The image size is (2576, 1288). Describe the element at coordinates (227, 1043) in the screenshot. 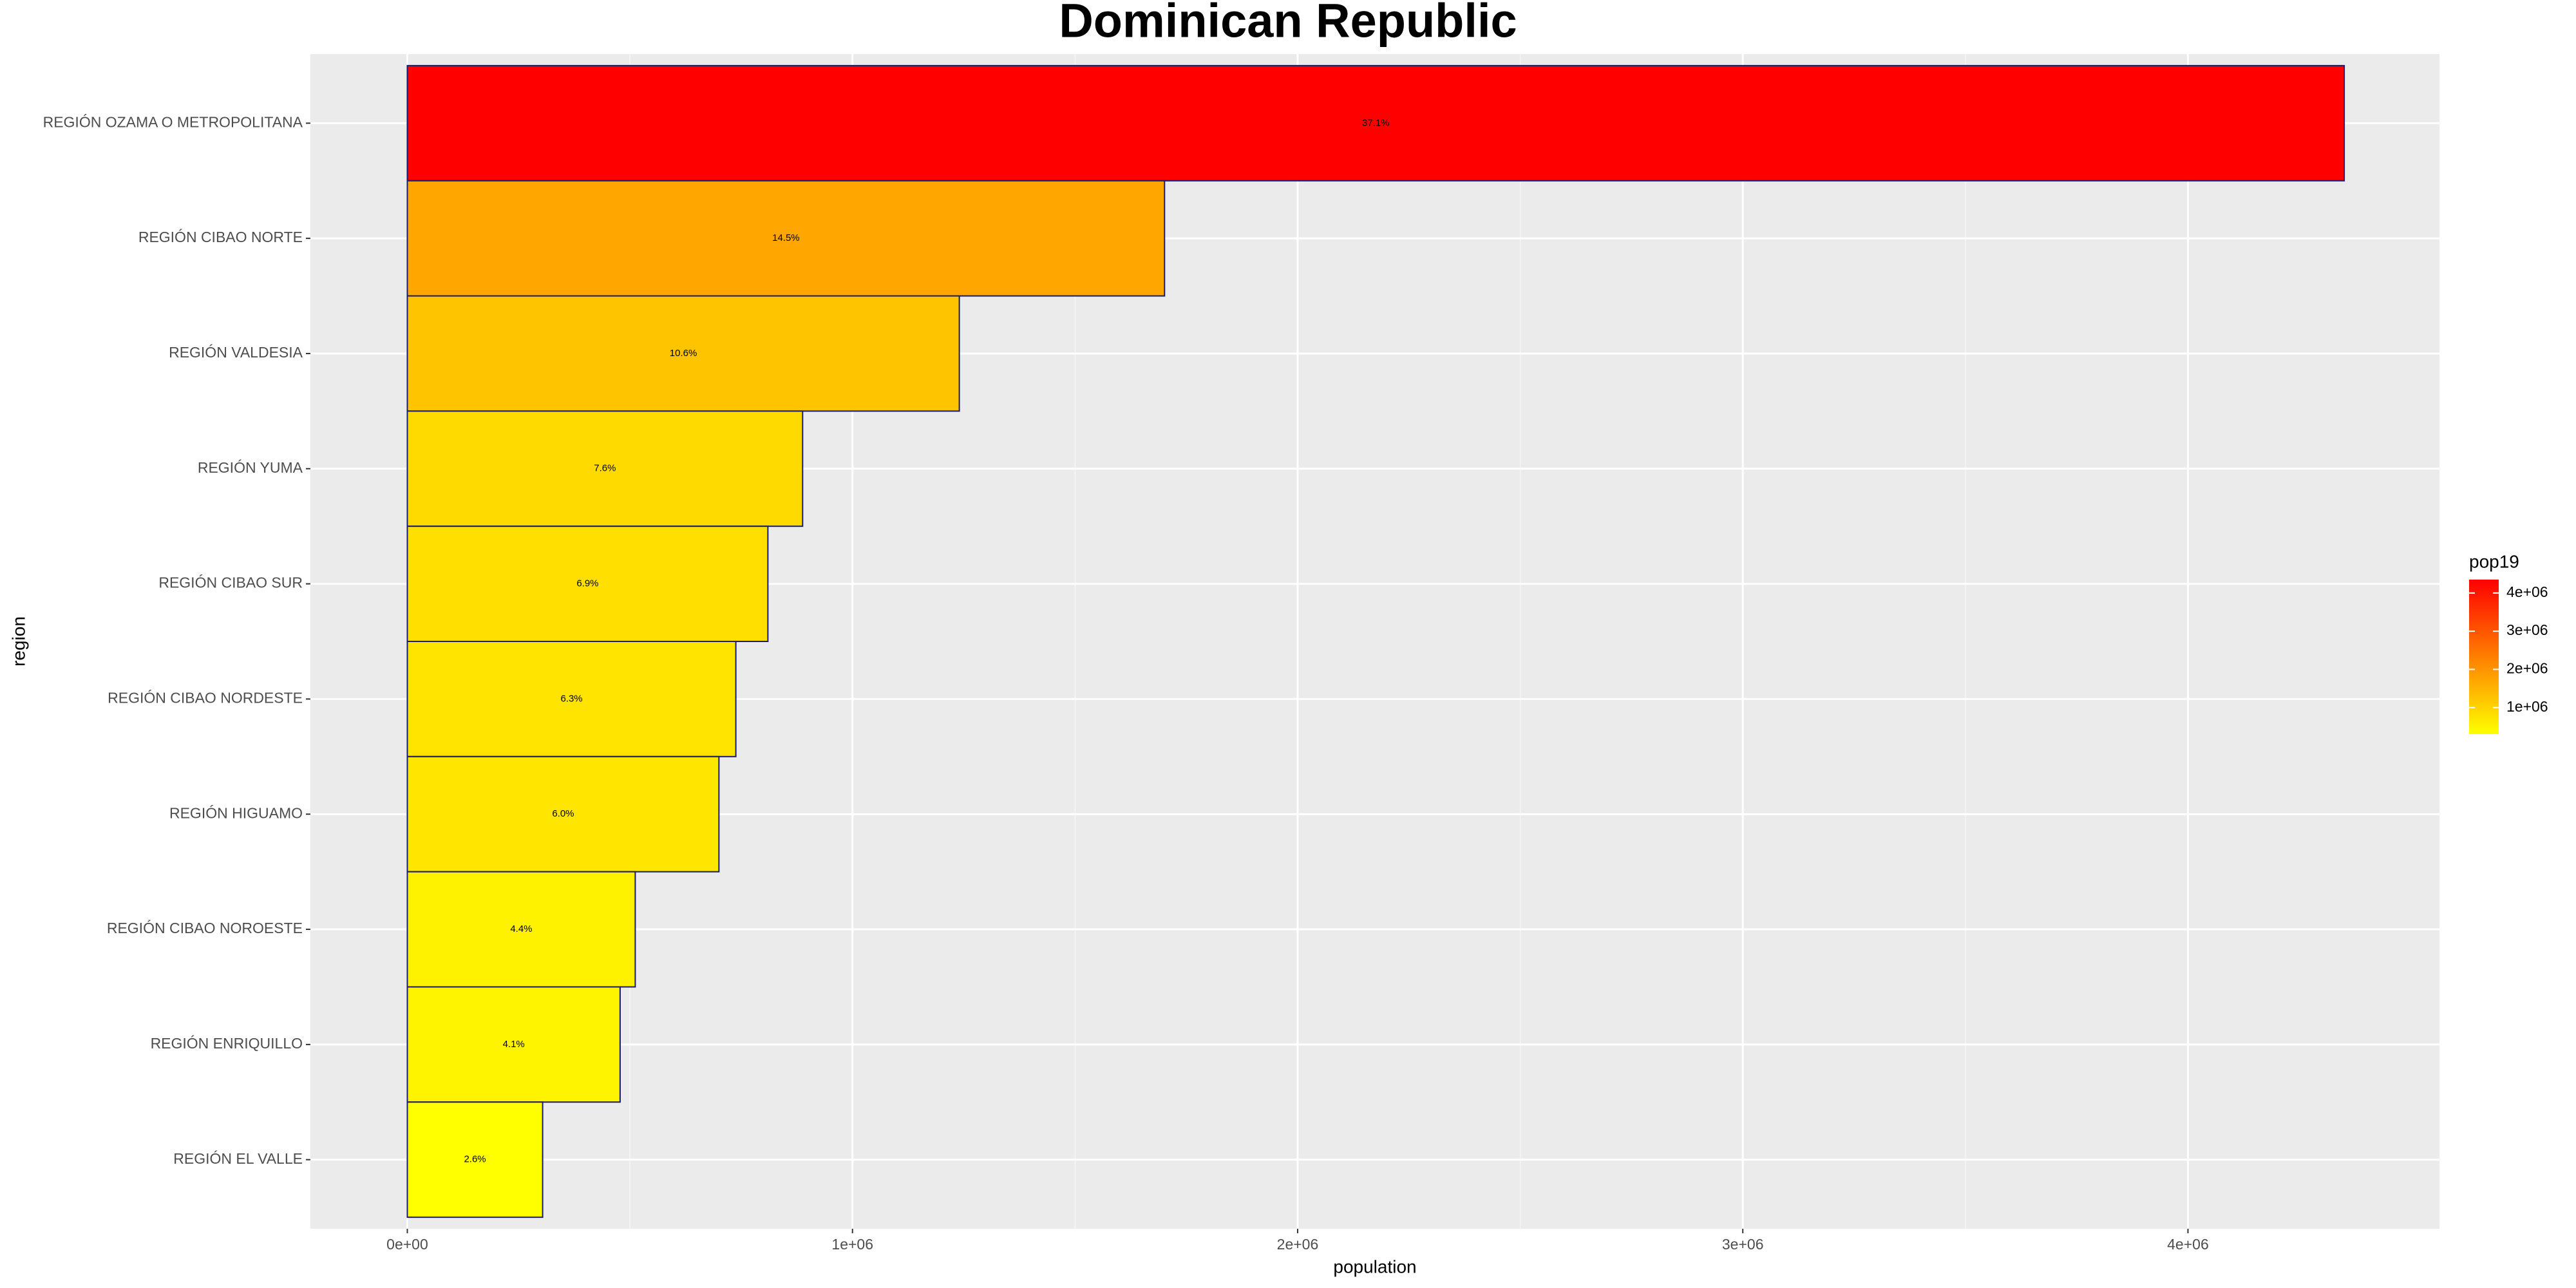

I see `y-tick-label: REGIÓN ENRIQUILLO` at that location.